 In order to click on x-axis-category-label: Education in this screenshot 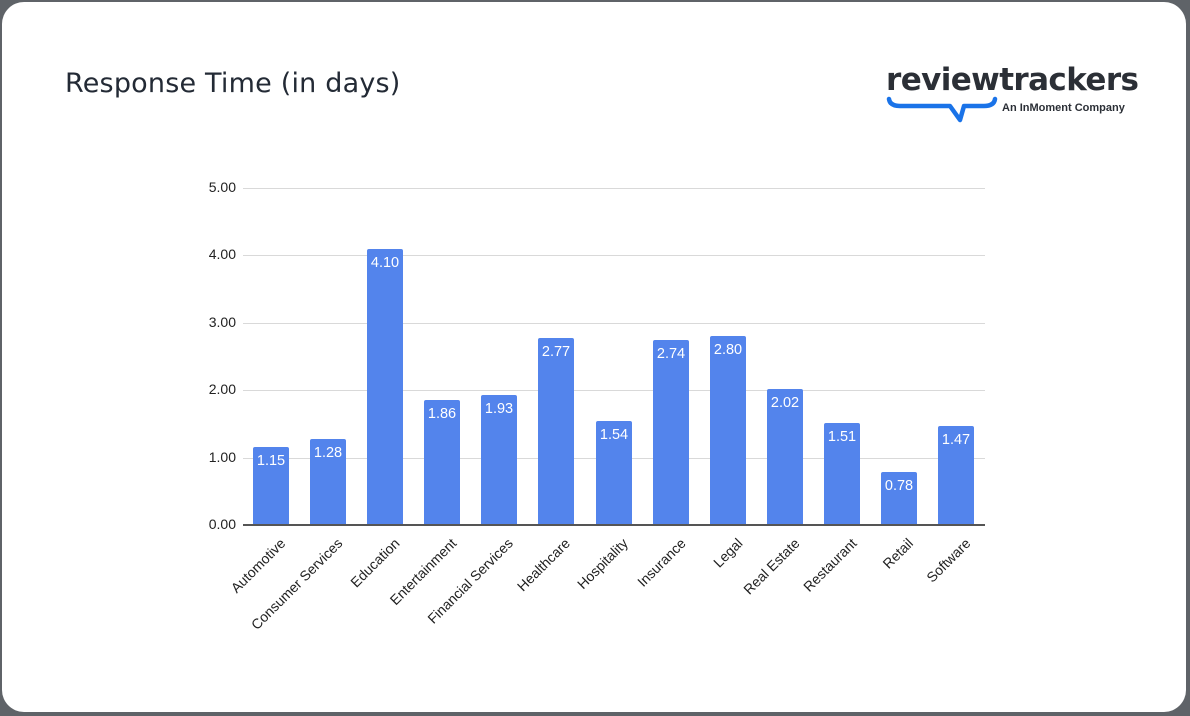, I will do `click(375, 563)`.